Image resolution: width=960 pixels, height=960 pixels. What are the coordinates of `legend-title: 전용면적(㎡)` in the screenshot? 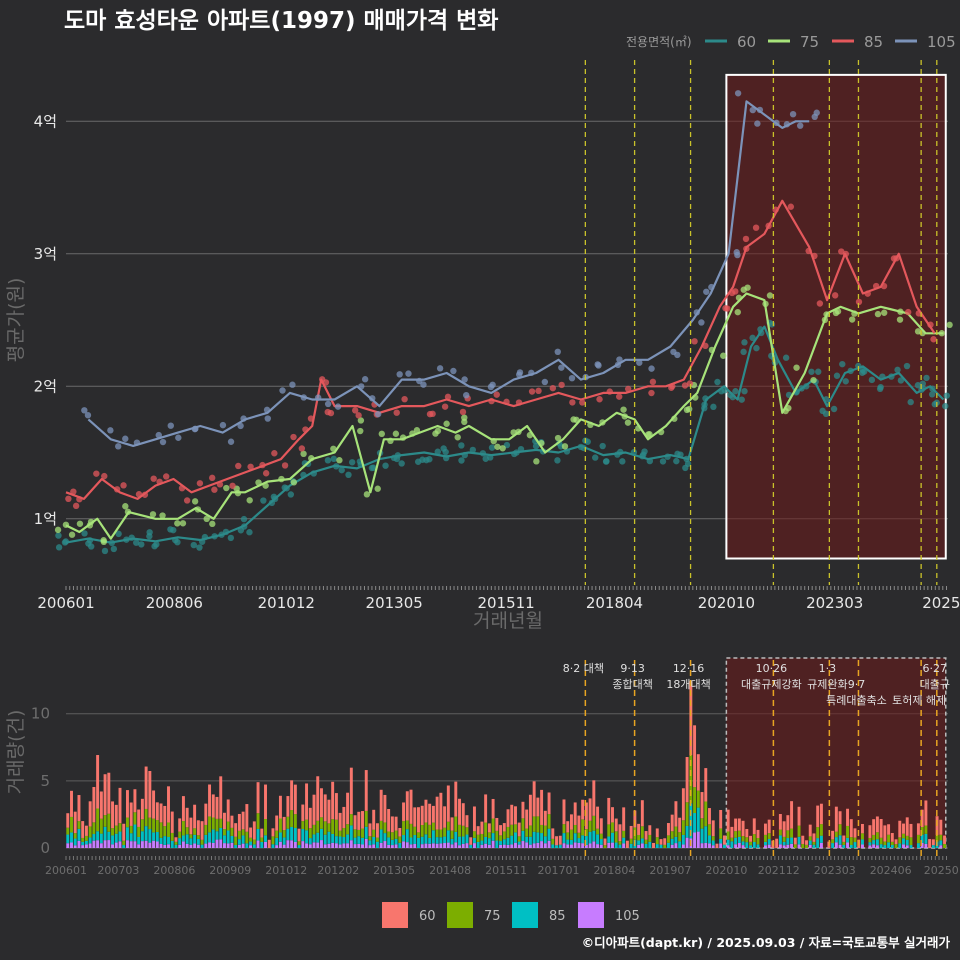 It's located at (659, 42).